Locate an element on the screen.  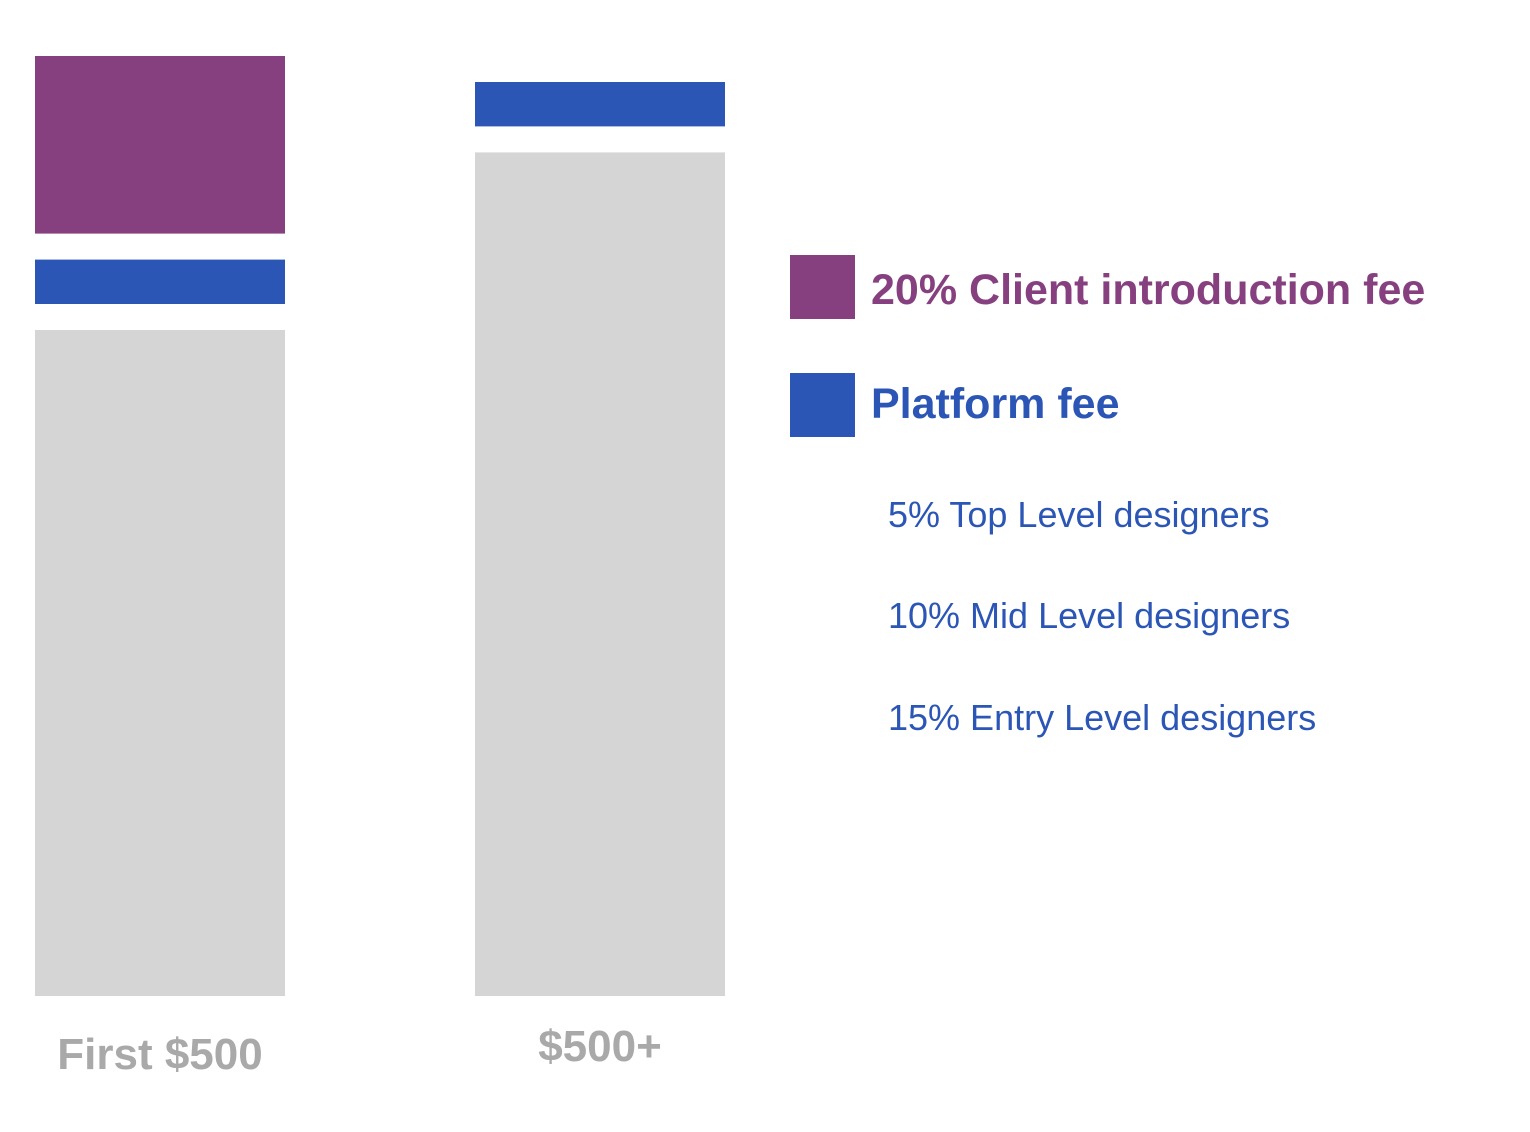
platform-fee-tier-top-level: 5% Top Level designers is located at coordinates (1079, 514).